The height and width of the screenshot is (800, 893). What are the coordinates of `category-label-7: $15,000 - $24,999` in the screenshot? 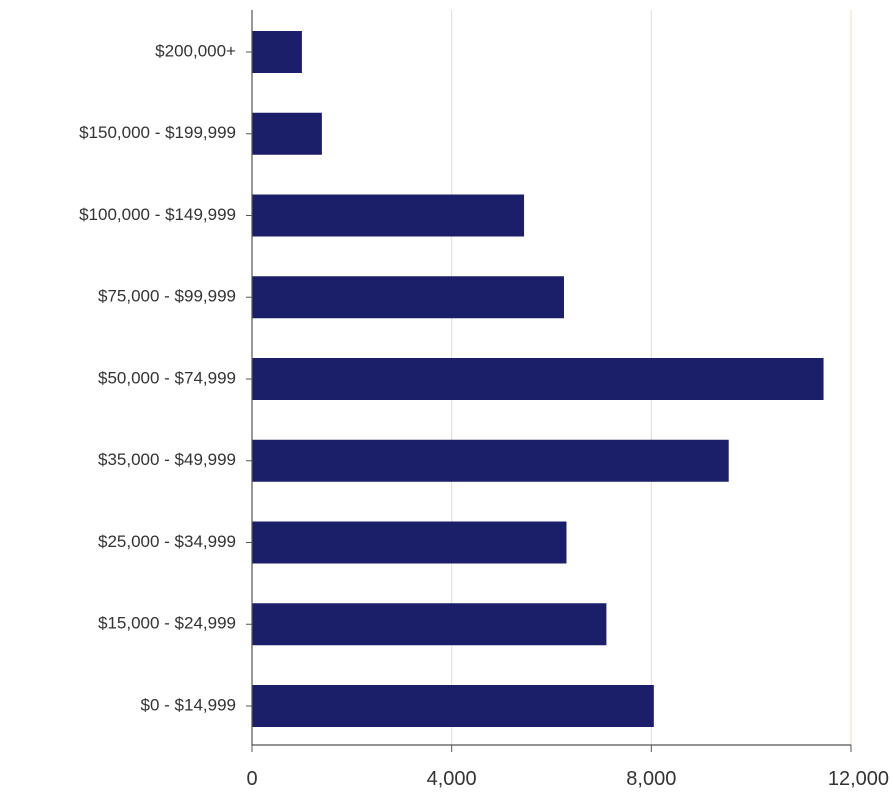 It's located at (167, 623).